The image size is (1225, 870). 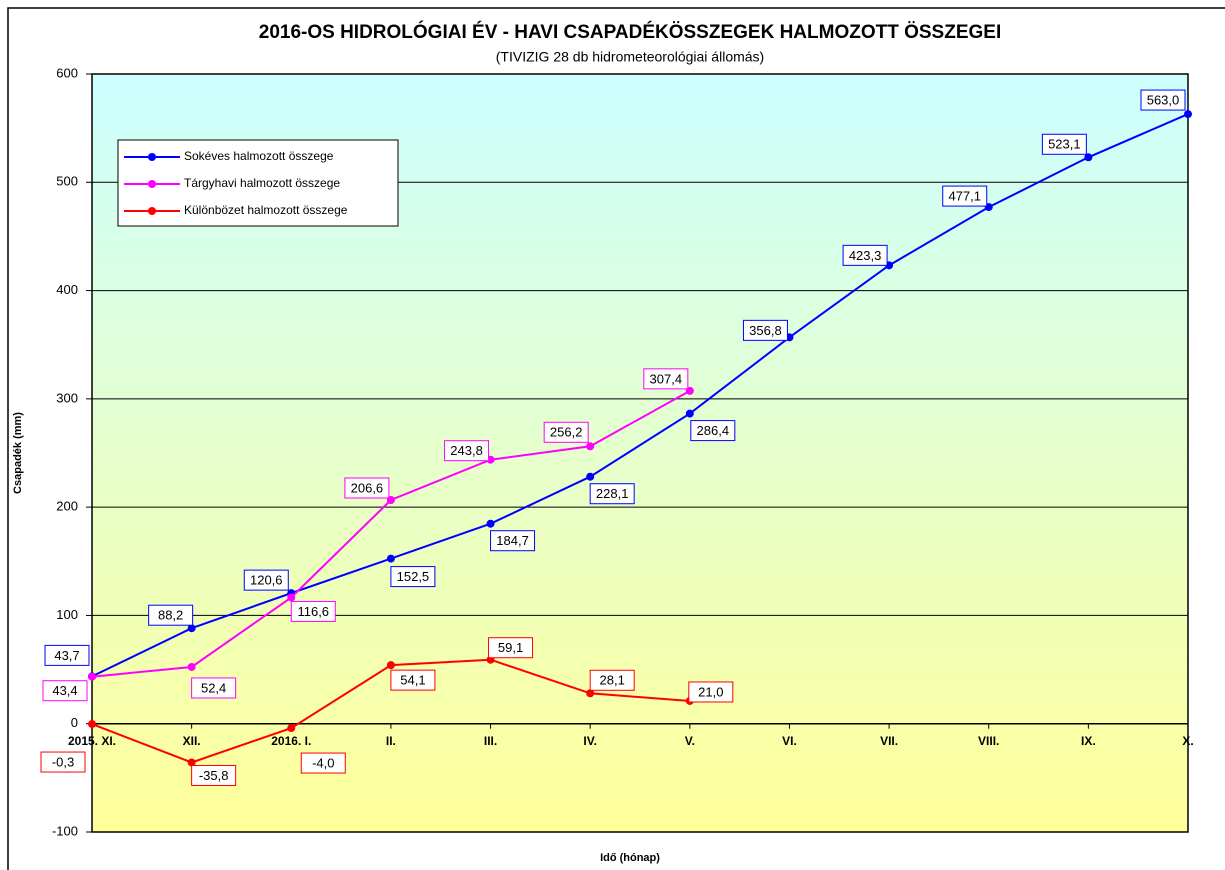 What do you see at coordinates (690, 741) in the screenshot?
I see `x-tick-label: V.` at bounding box center [690, 741].